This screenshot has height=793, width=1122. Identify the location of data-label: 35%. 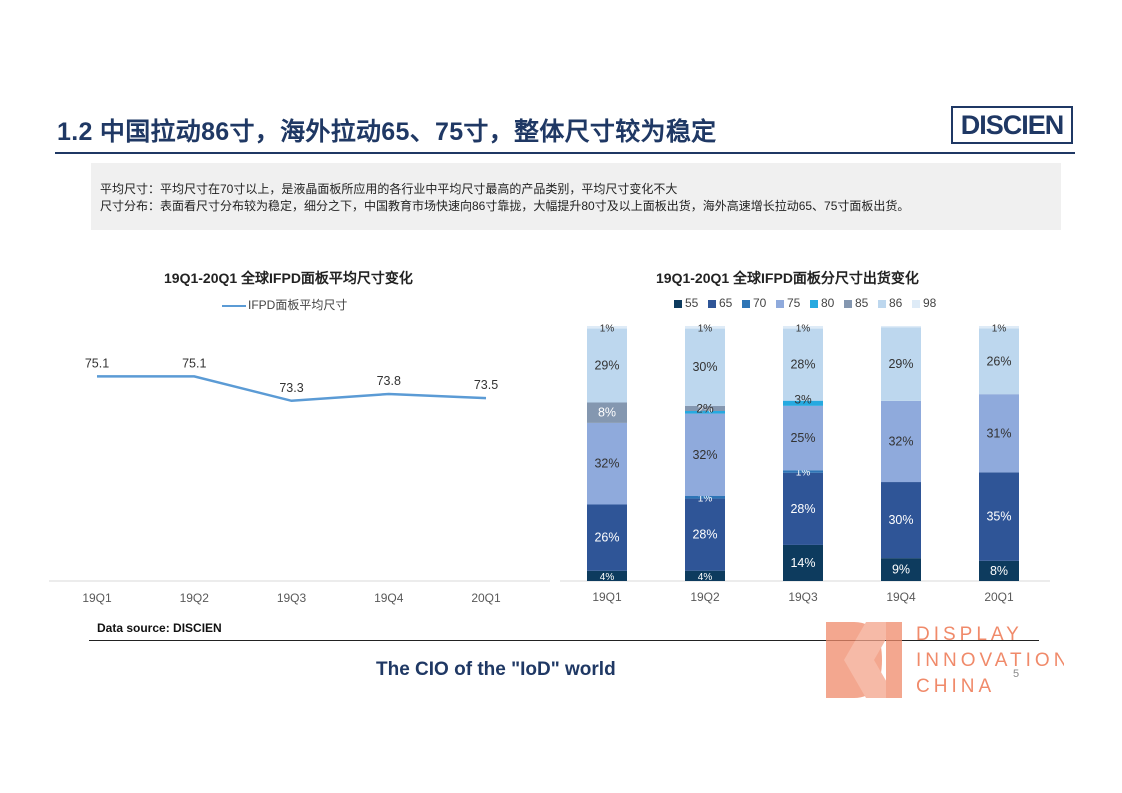
(998, 517).